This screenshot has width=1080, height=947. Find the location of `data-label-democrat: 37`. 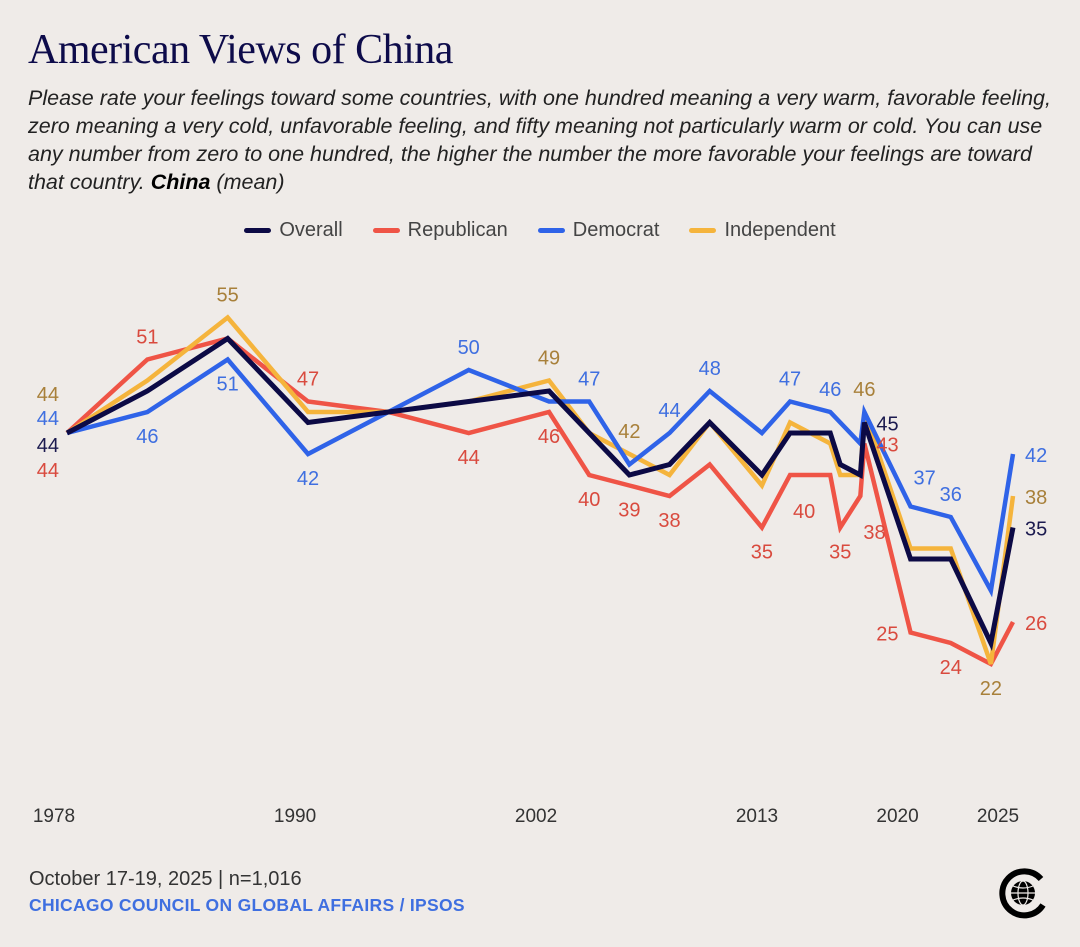

data-label-democrat: 37 is located at coordinates (925, 479).